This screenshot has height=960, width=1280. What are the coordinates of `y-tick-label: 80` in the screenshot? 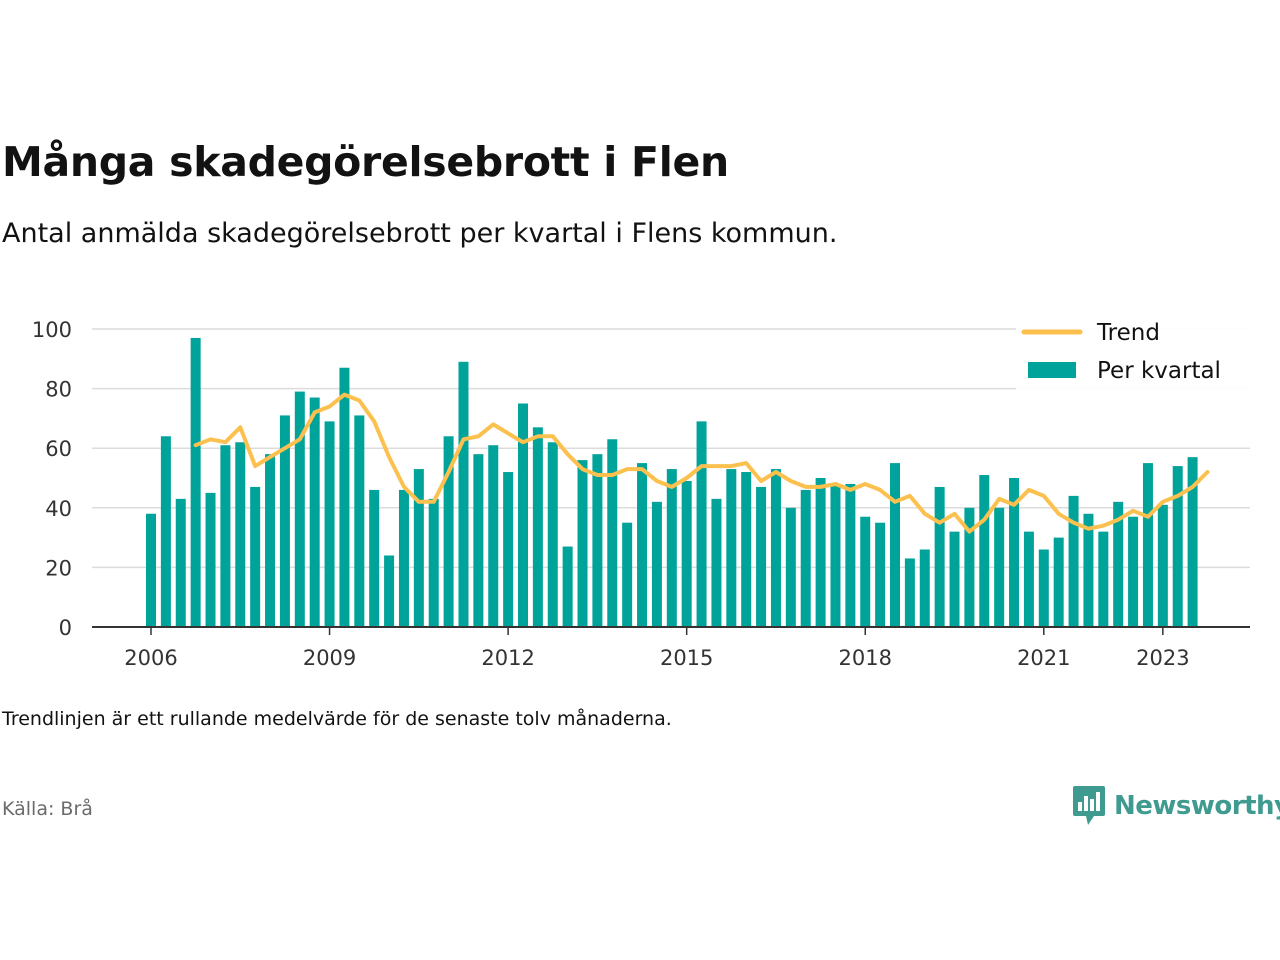 It's located at (58, 390).